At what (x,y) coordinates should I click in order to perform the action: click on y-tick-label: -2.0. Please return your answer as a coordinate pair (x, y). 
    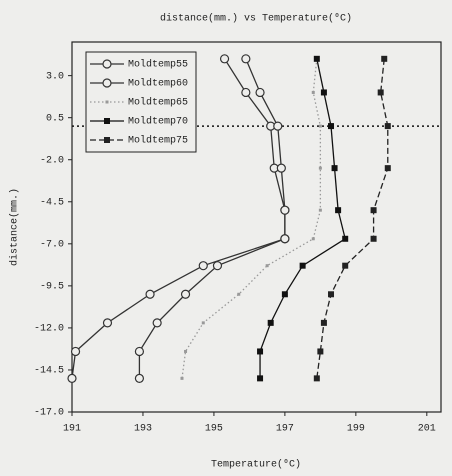
    Looking at the image, I should click on (52, 160).